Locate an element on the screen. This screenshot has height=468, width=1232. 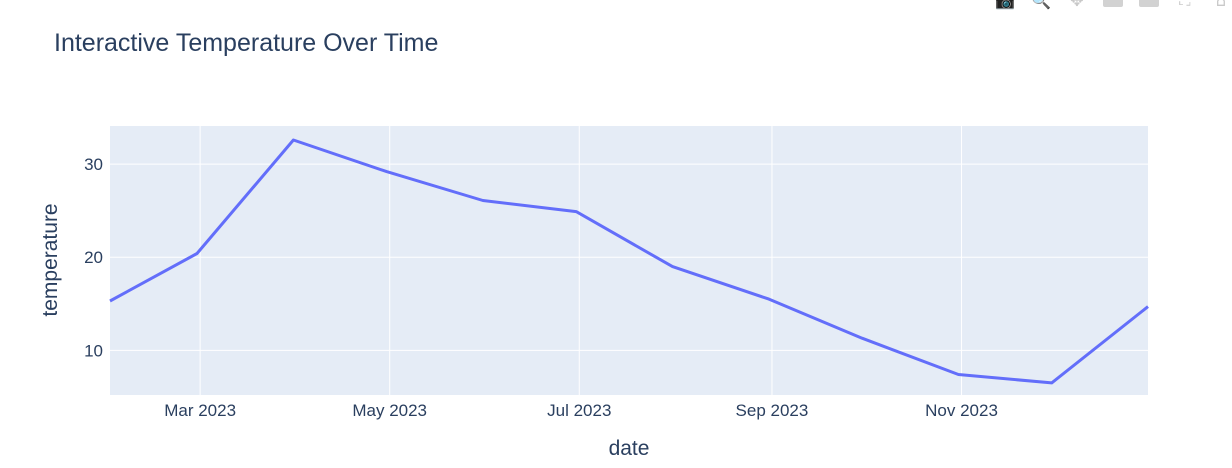
x-tick-label: Jul 2023 is located at coordinates (579, 410).